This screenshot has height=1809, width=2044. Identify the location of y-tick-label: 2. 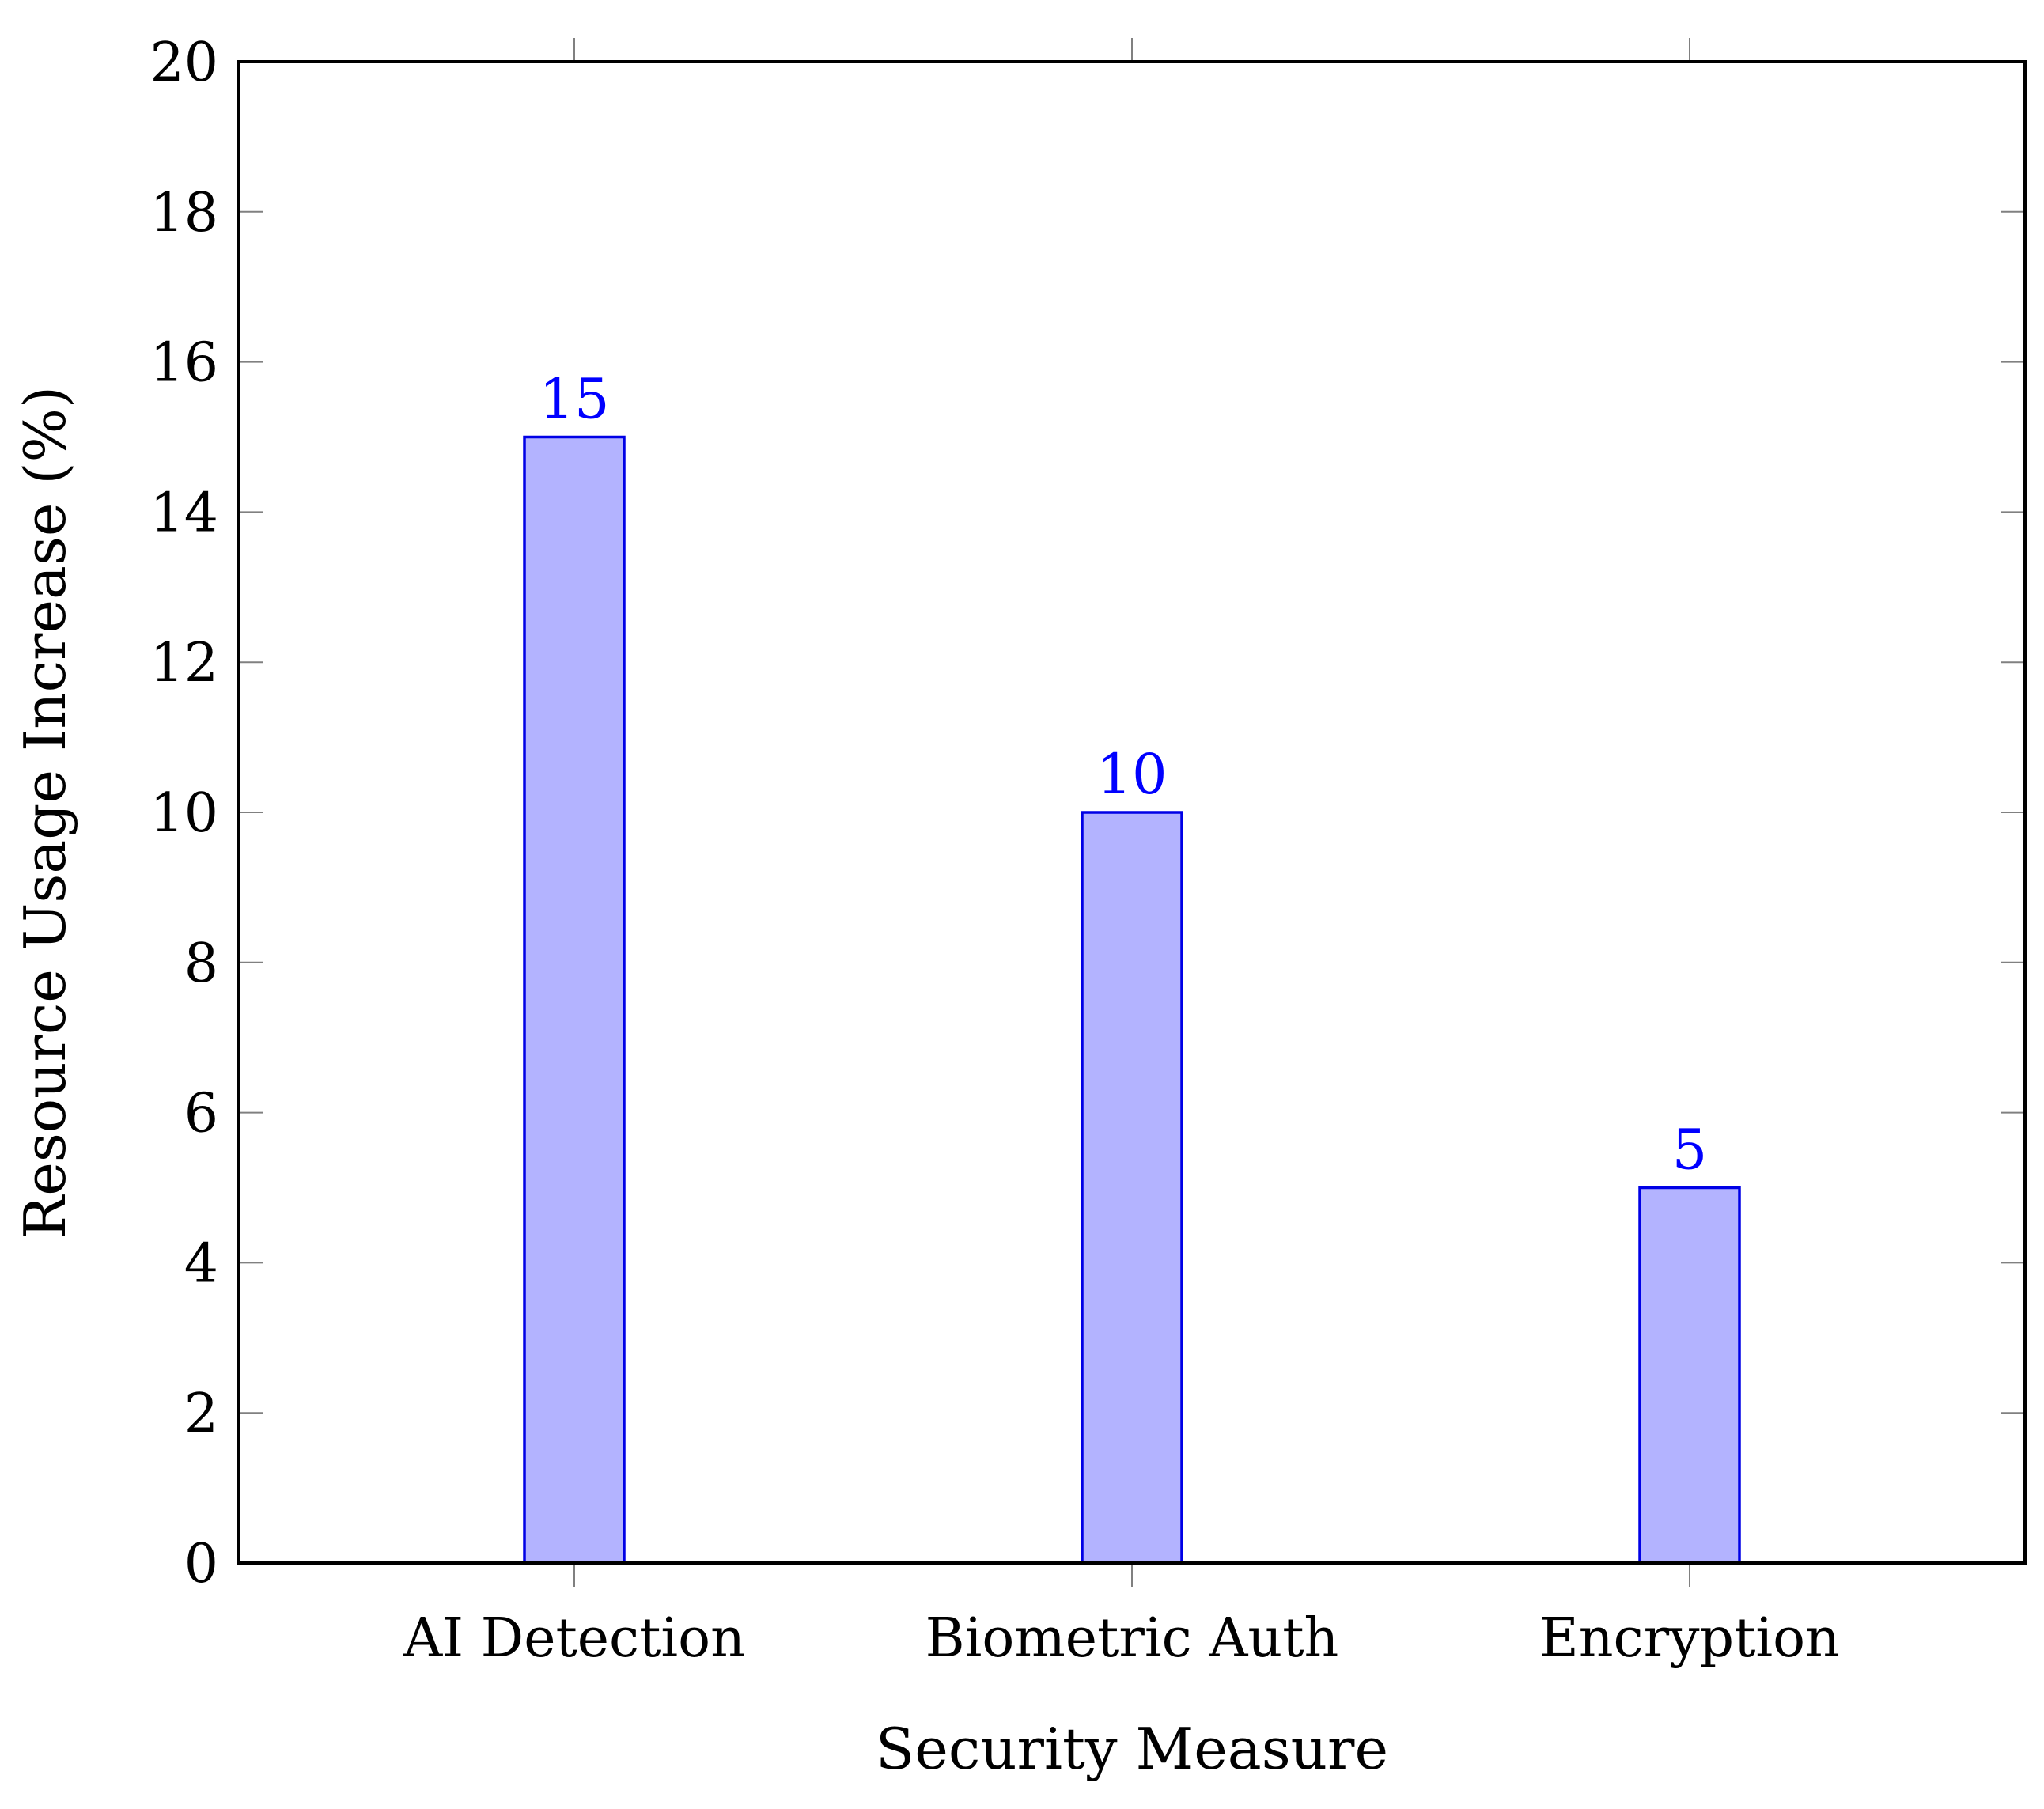
(201, 1414).